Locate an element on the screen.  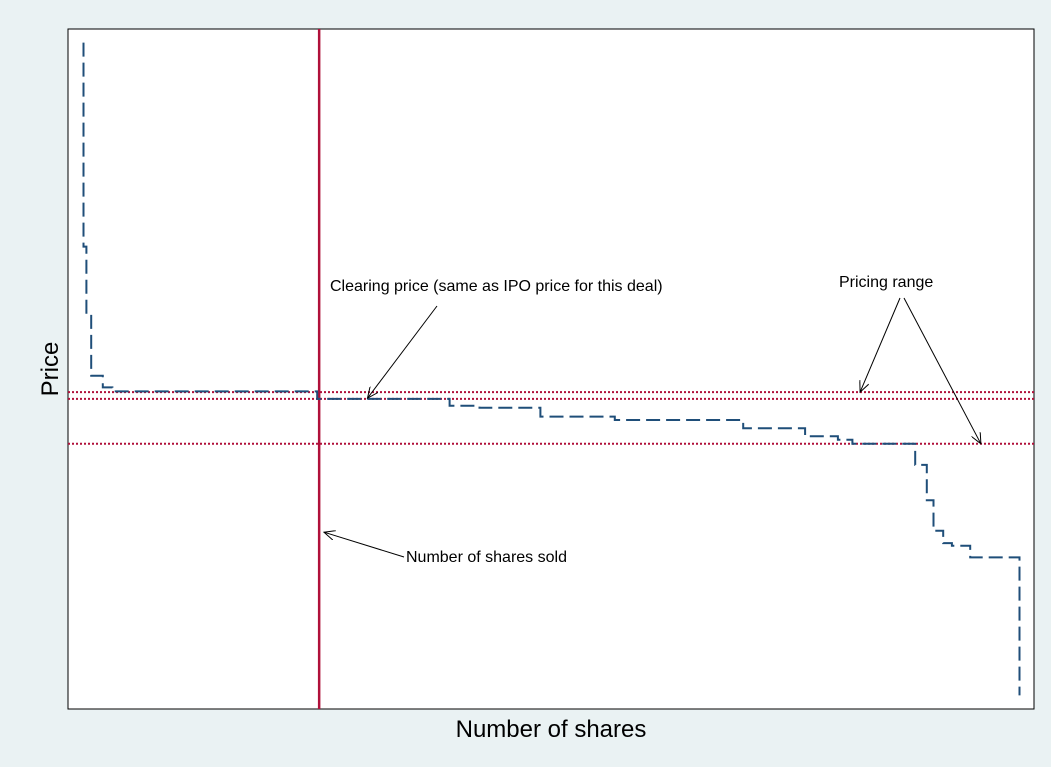
y-axis-label: Price is located at coordinates (50, 369).